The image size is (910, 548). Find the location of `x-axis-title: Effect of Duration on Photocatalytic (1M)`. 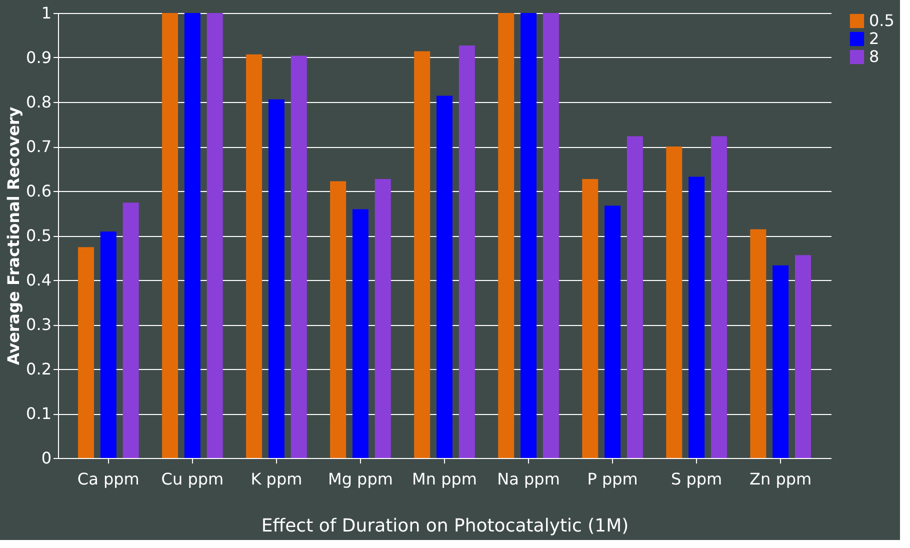

x-axis-title: Effect of Duration on Photocatalytic (1M) is located at coordinates (445, 526).